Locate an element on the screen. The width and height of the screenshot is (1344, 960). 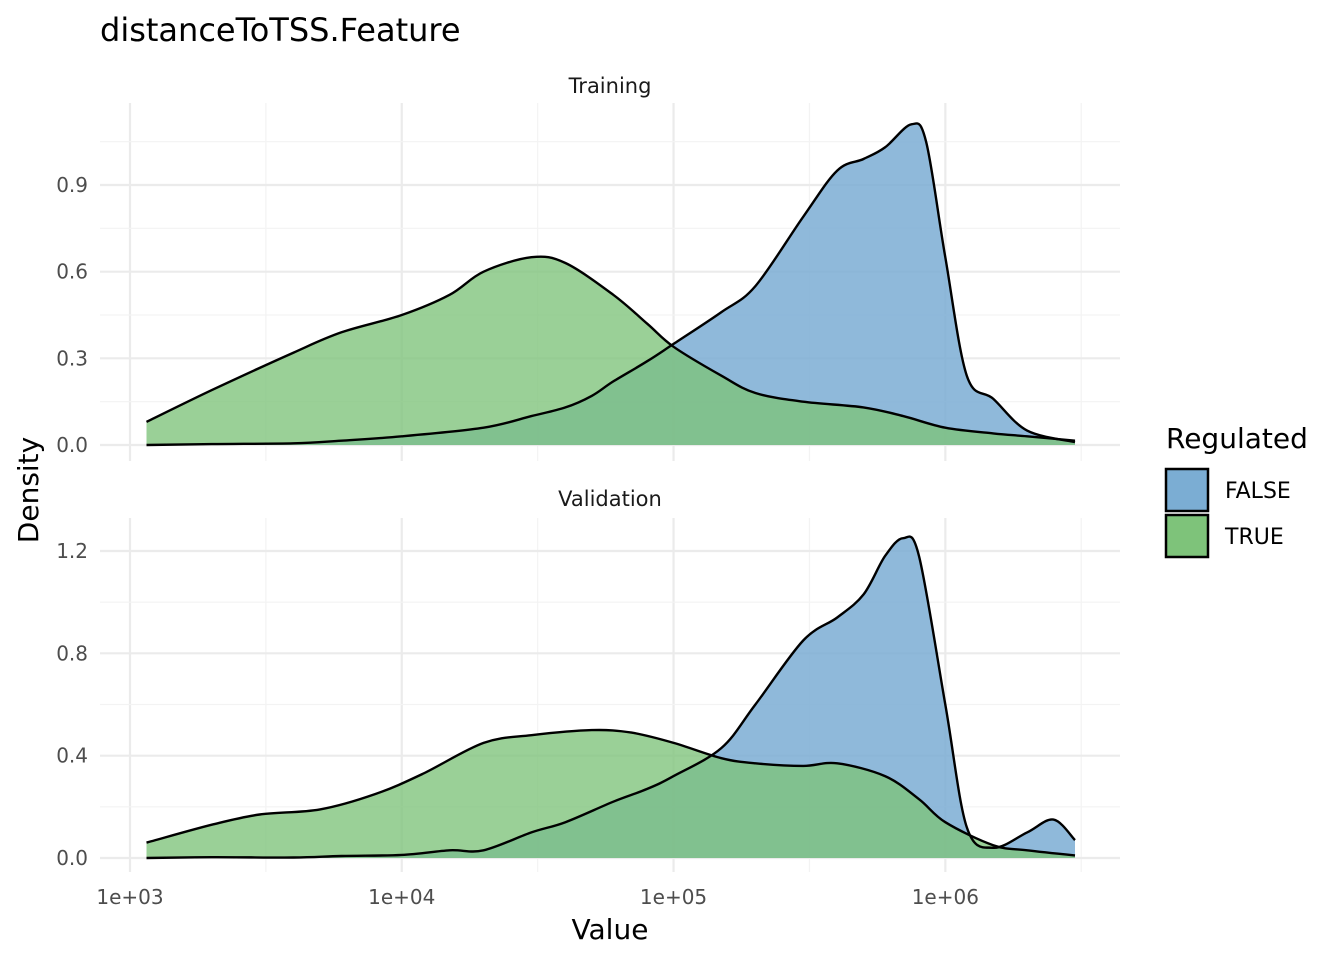
facet-strip-label: Validation is located at coordinates (610, 499).